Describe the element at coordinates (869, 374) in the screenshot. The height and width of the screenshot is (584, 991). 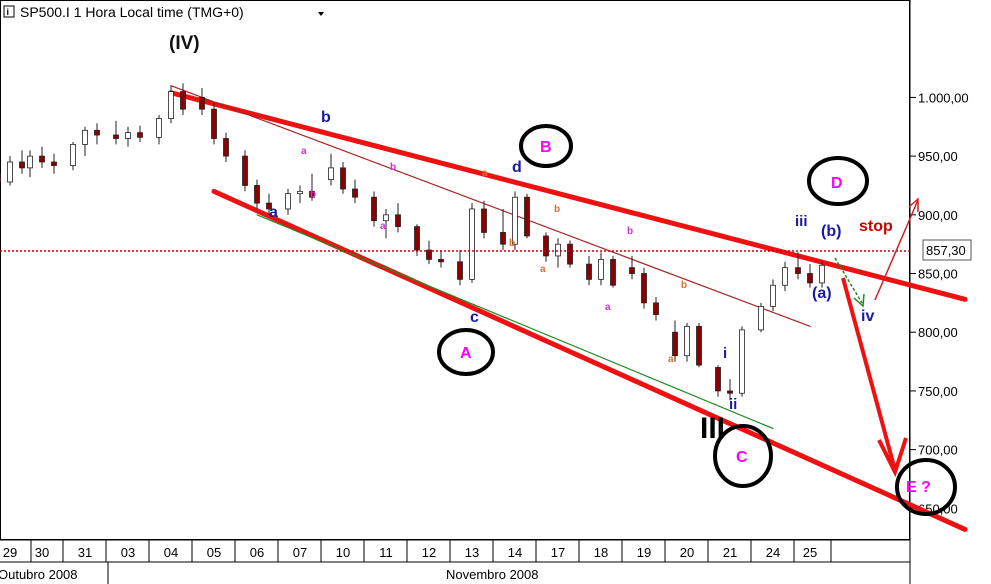
I see `red-arrow-to-E` at that location.